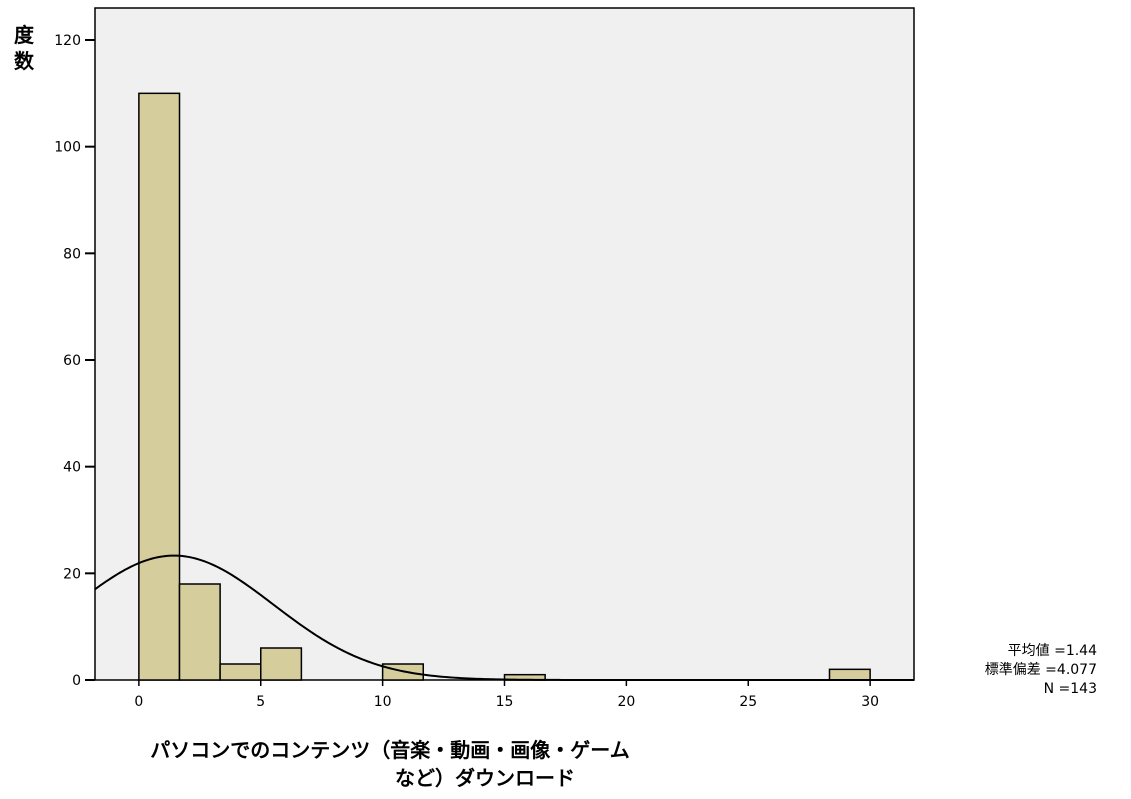 The width and height of the screenshot is (1131, 799). What do you see at coordinates (24, 61) in the screenshot?
I see `y-axis-label-char: 数` at bounding box center [24, 61].